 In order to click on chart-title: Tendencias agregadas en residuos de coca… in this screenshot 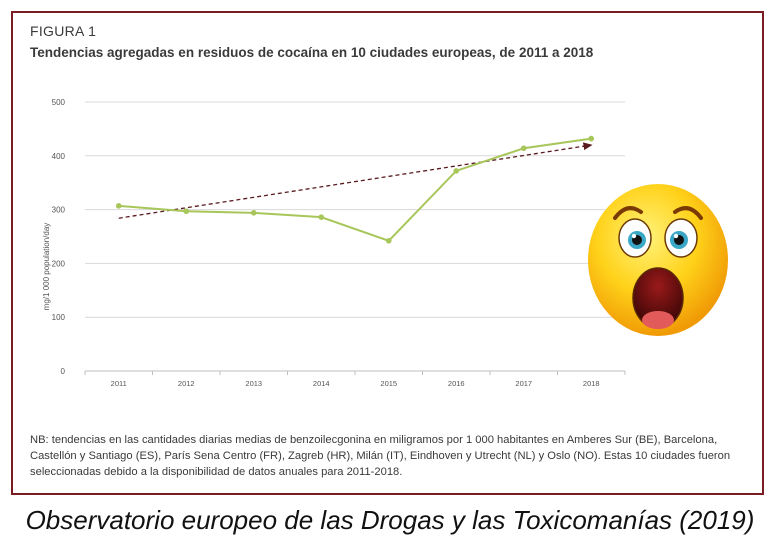, I will do `click(312, 52)`.